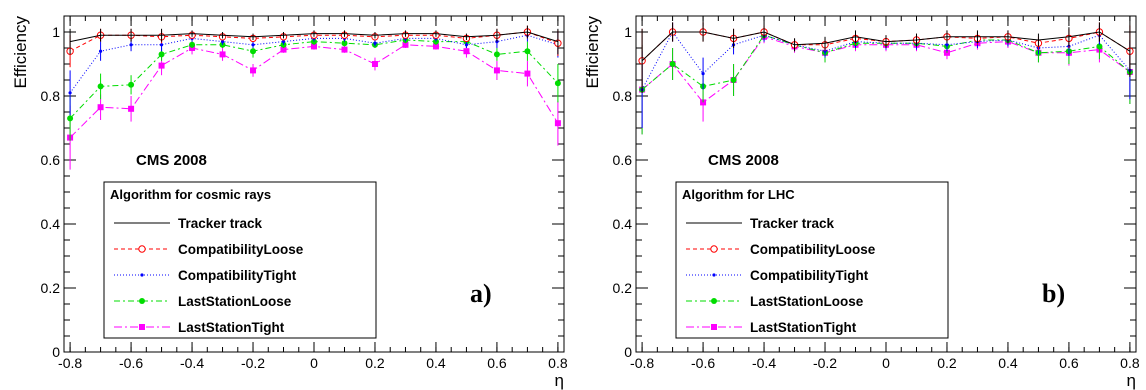 The image size is (1146, 390). I want to click on series-LastStationLoose, so click(314, 88).